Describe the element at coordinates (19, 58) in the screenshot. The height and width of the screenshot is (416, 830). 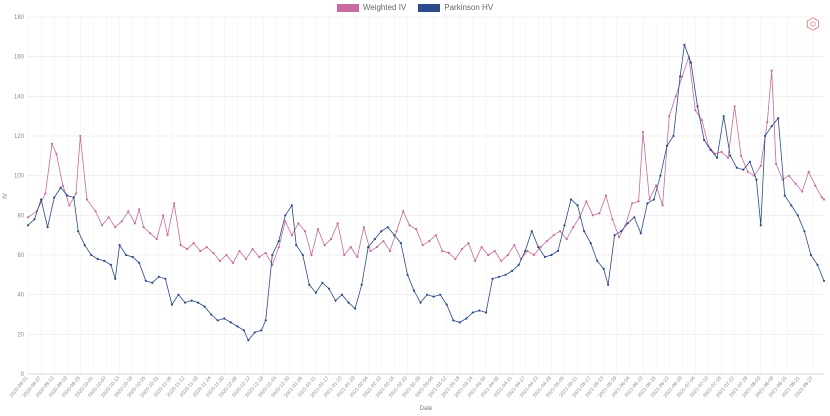
I see `y-tick-label: 160` at that location.